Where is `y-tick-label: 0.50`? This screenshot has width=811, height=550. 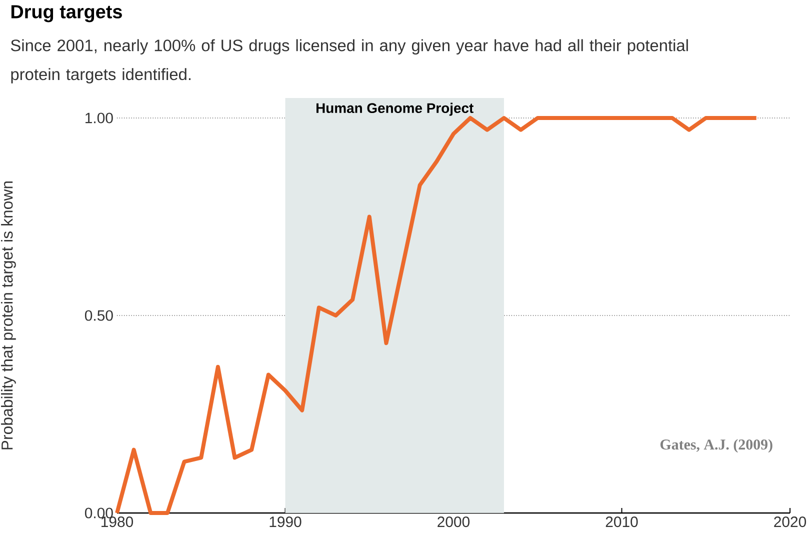
y-tick-label: 0.50 is located at coordinates (98, 315).